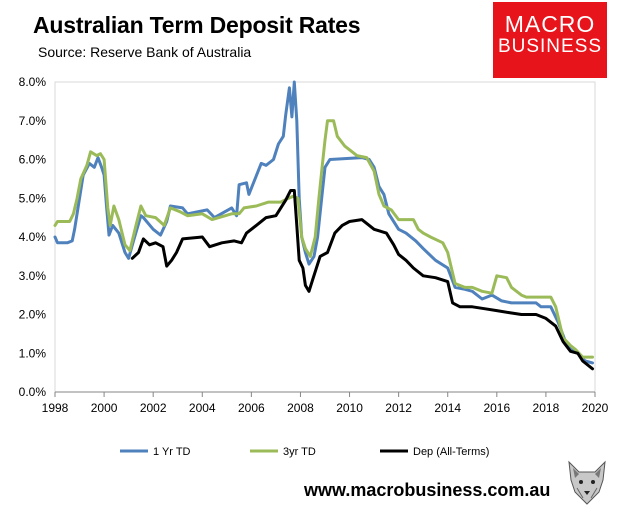 The image size is (623, 517). I want to click on legend-label: Dep (All-Terms), so click(451, 452).